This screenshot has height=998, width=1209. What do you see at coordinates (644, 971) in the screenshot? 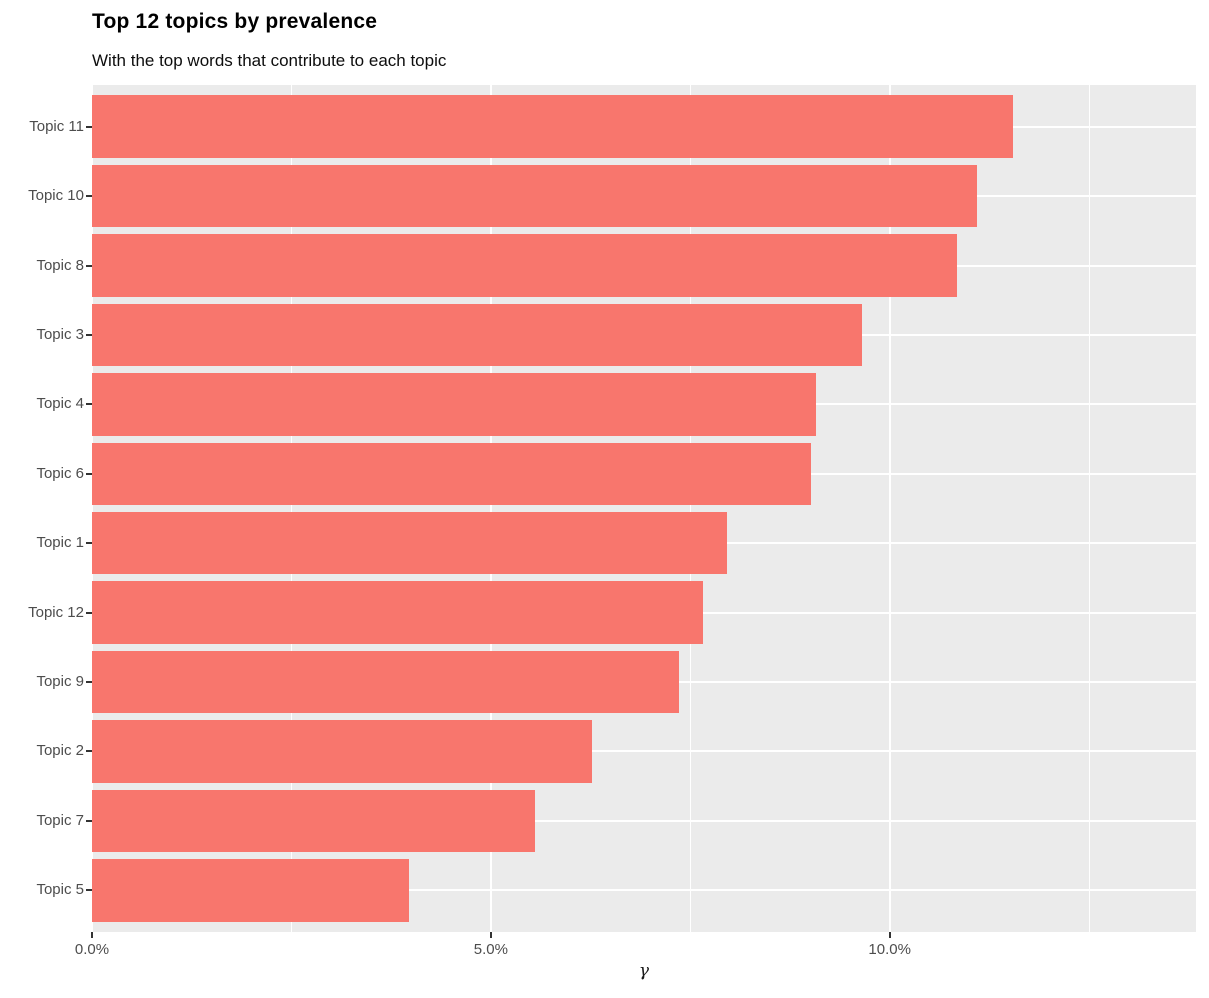
I see `x-axis-title: γ` at bounding box center [644, 971].